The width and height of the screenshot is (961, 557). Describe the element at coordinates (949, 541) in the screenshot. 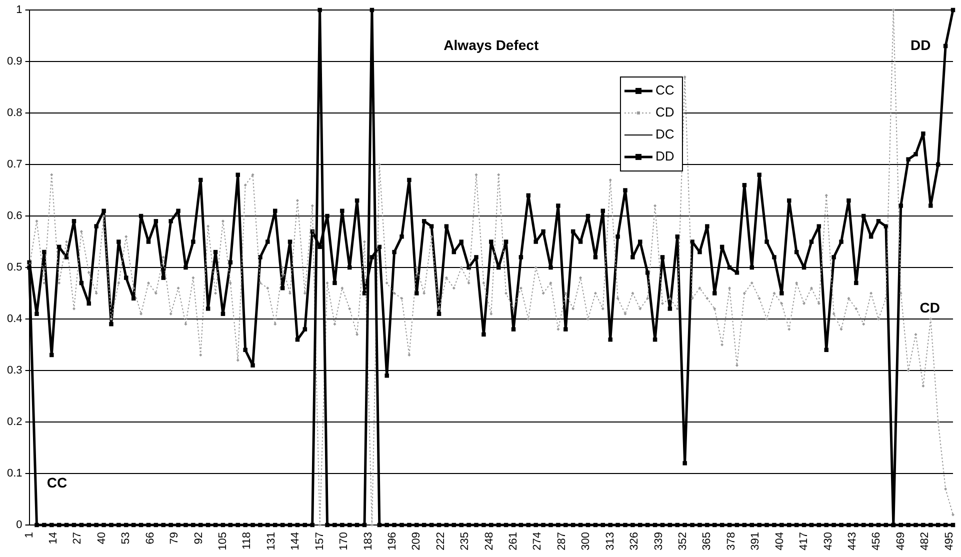

I see `x-tick-label: 495` at that location.